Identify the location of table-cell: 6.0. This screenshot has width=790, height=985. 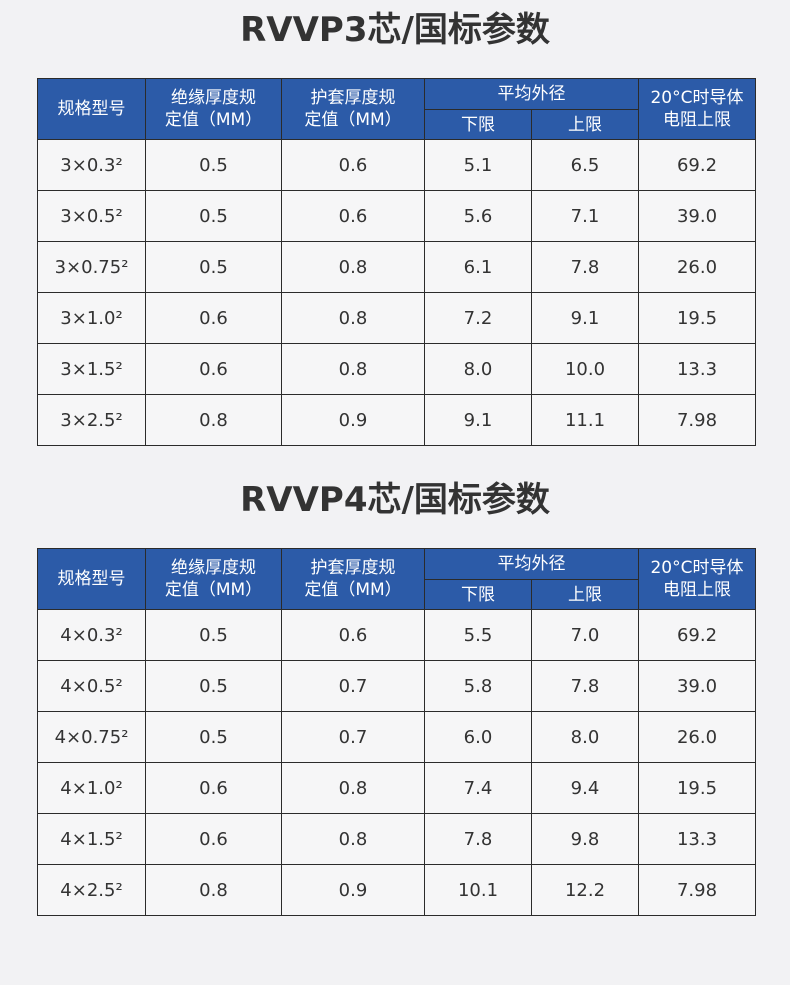
(478, 737).